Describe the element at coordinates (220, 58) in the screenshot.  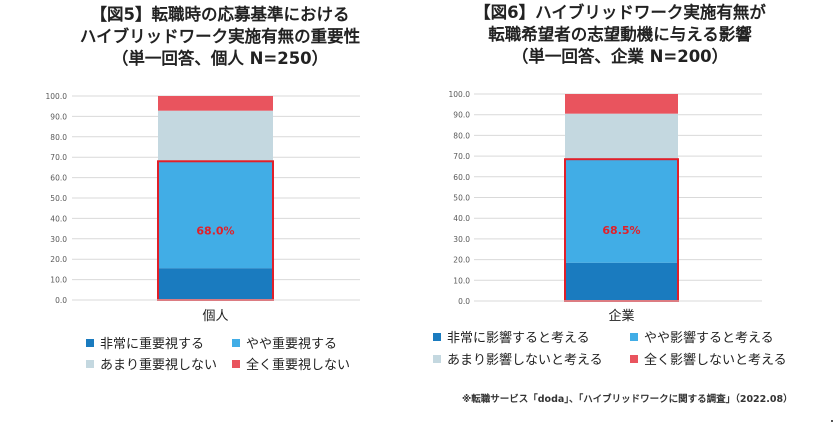
I see `chart1-title-line3: （単一回答、個人 N=250）` at that location.